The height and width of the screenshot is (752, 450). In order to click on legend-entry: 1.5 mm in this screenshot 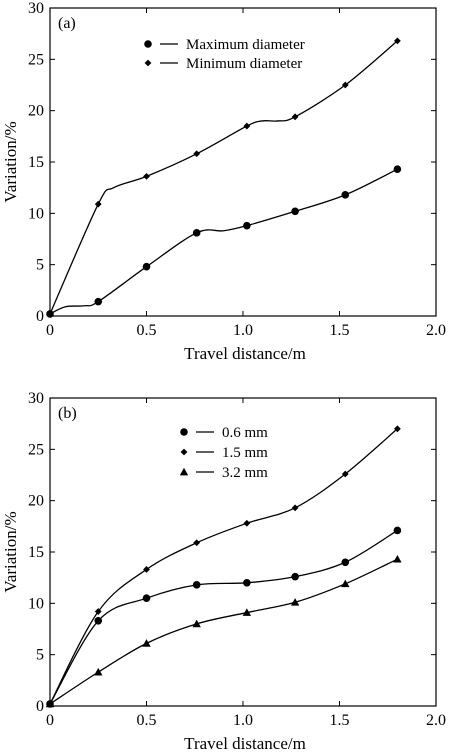, I will do `click(245, 453)`.